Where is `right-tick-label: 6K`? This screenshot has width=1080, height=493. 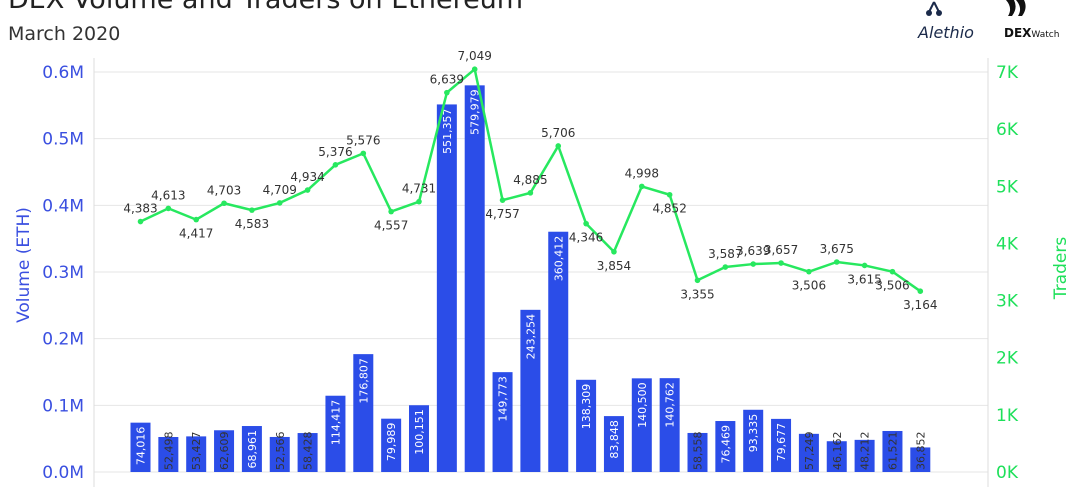 right-tick-label: 6K is located at coordinates (1007, 130).